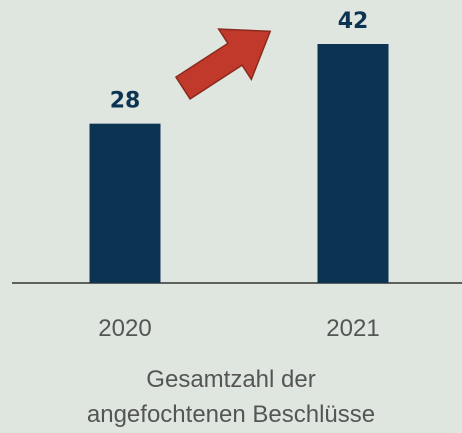 The height and width of the screenshot is (433, 462). What do you see at coordinates (124, 328) in the screenshot?
I see `x-tick-label: 2020` at bounding box center [124, 328].